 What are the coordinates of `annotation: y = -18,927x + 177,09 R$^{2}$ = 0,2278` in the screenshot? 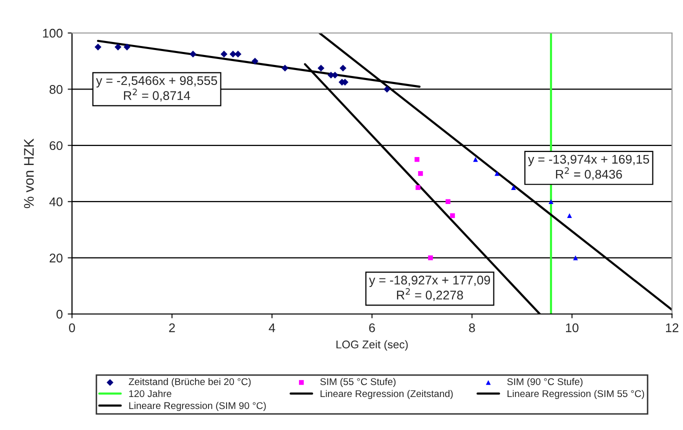 It's located at (429, 288).